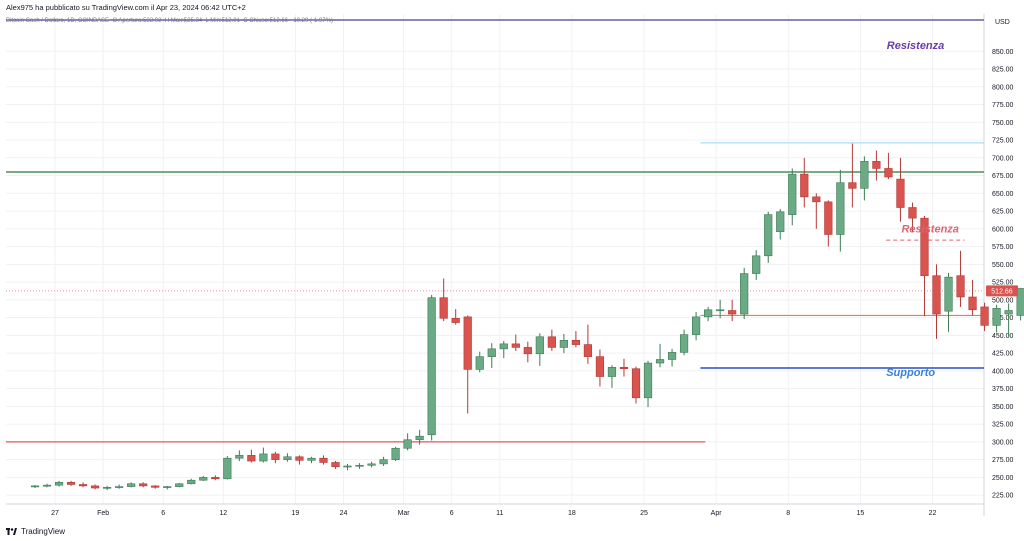  What do you see at coordinates (1002, 22) in the screenshot?
I see `currency-label: USD` at bounding box center [1002, 22].